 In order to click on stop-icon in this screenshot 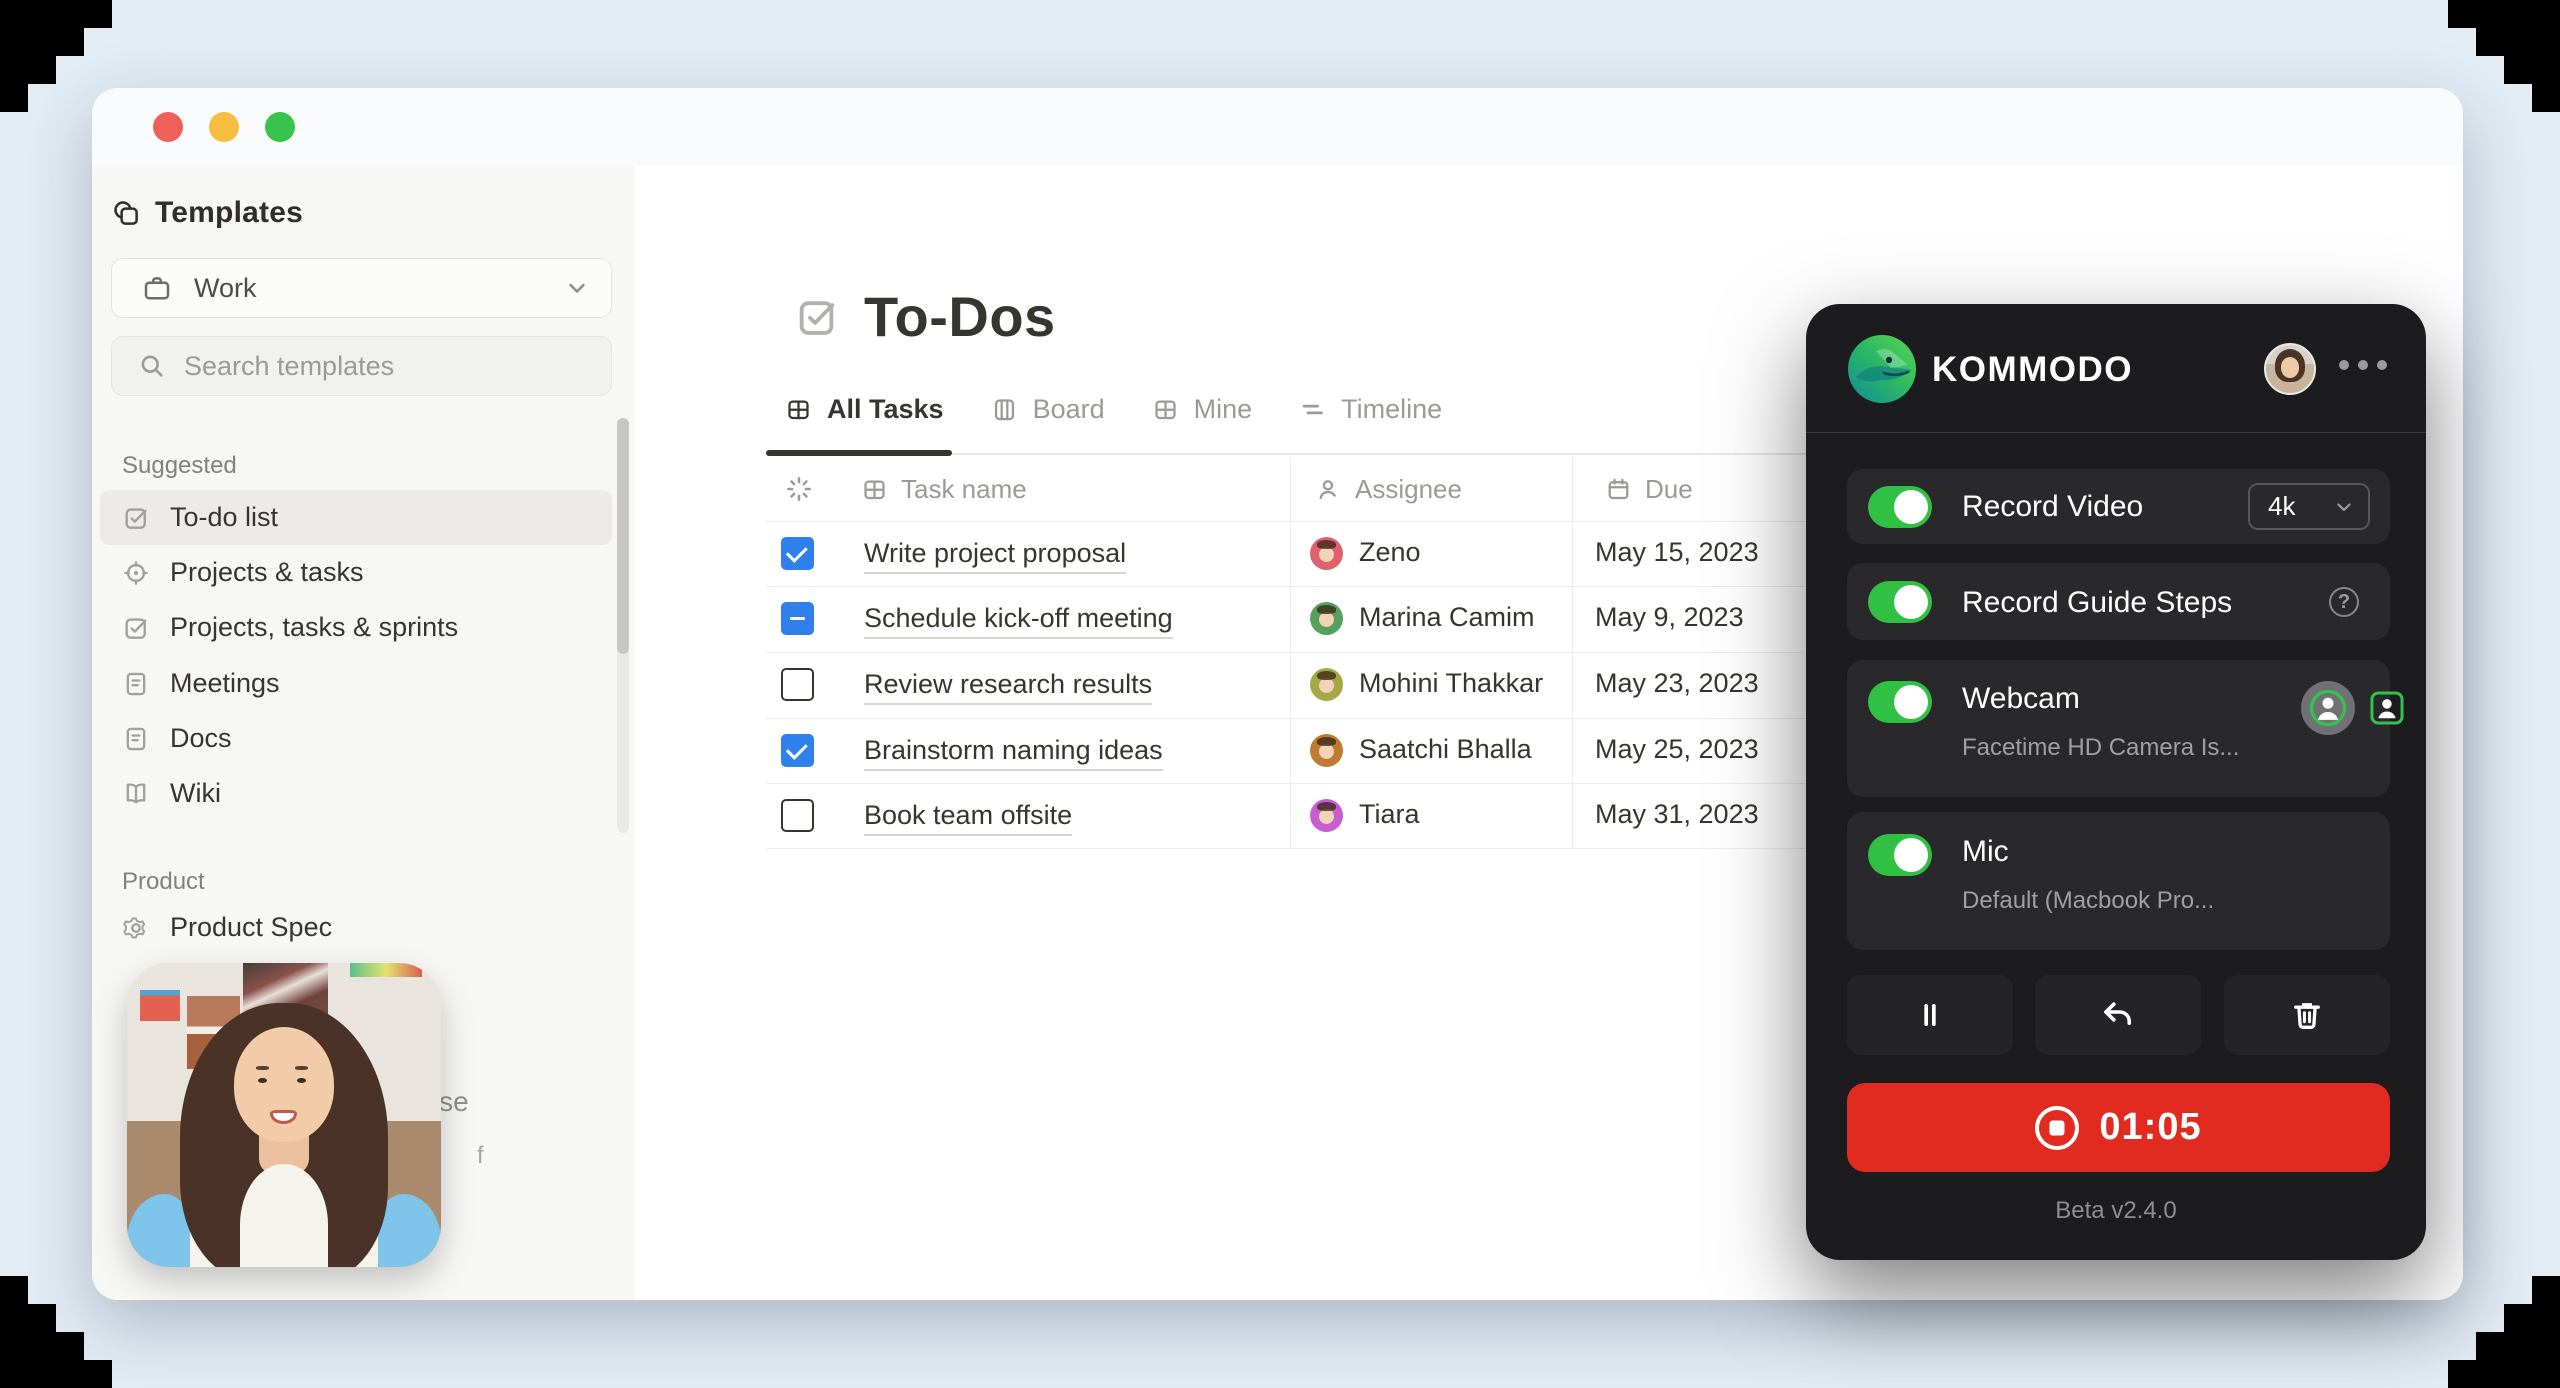, I will do `click(2057, 1127)`.